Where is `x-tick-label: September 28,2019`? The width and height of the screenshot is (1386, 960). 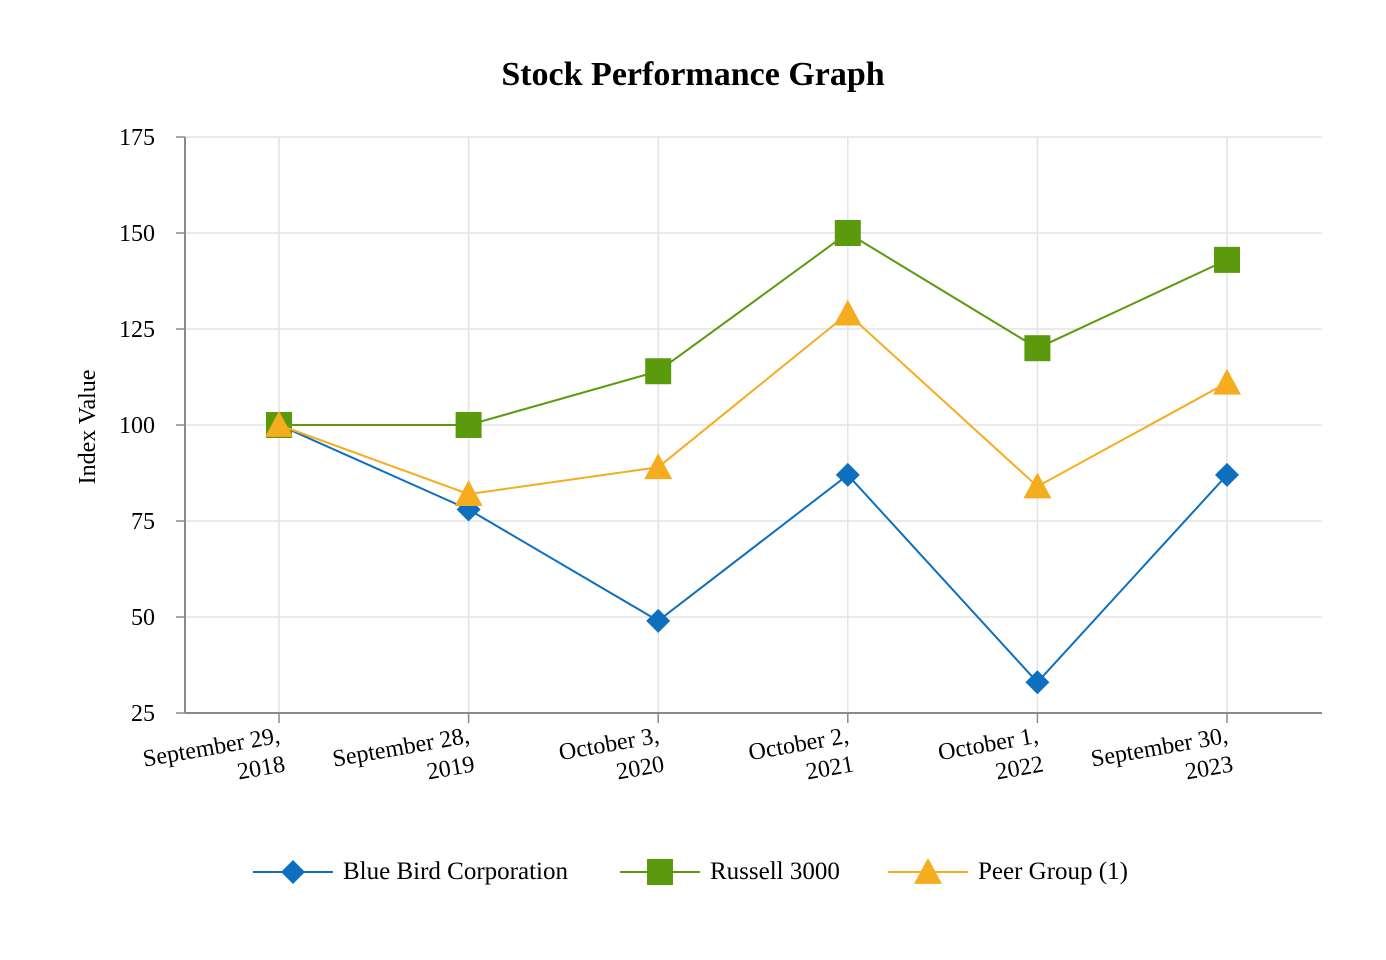
x-tick-label: September 28,2019 is located at coordinates (404, 762).